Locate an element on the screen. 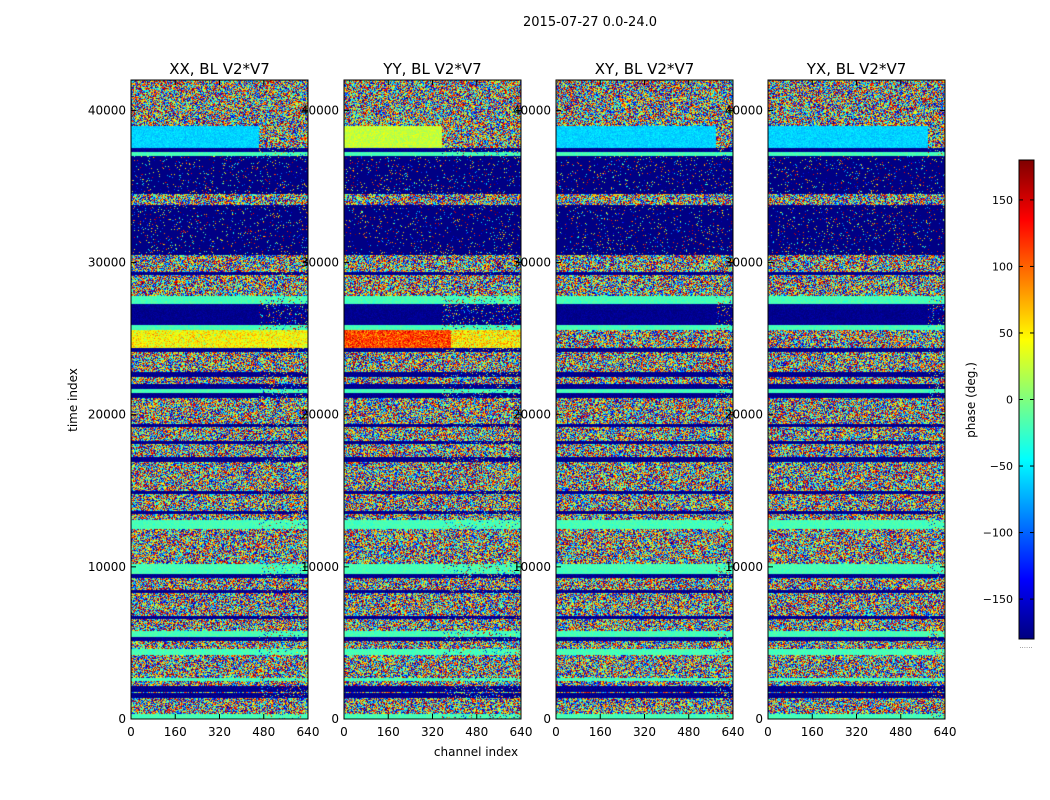 This screenshot has height=800, width=1050. colorbar-tick-label: 150 is located at coordinates (1002, 200).